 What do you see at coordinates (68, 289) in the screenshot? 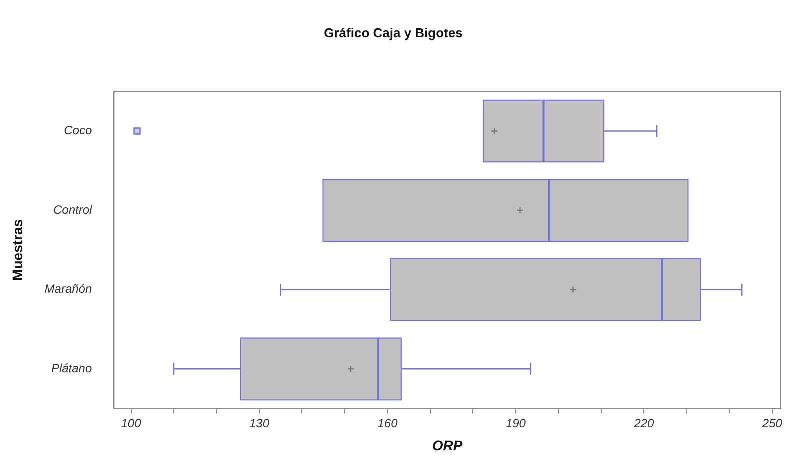
I see `y-tick-label: Marañón` at bounding box center [68, 289].